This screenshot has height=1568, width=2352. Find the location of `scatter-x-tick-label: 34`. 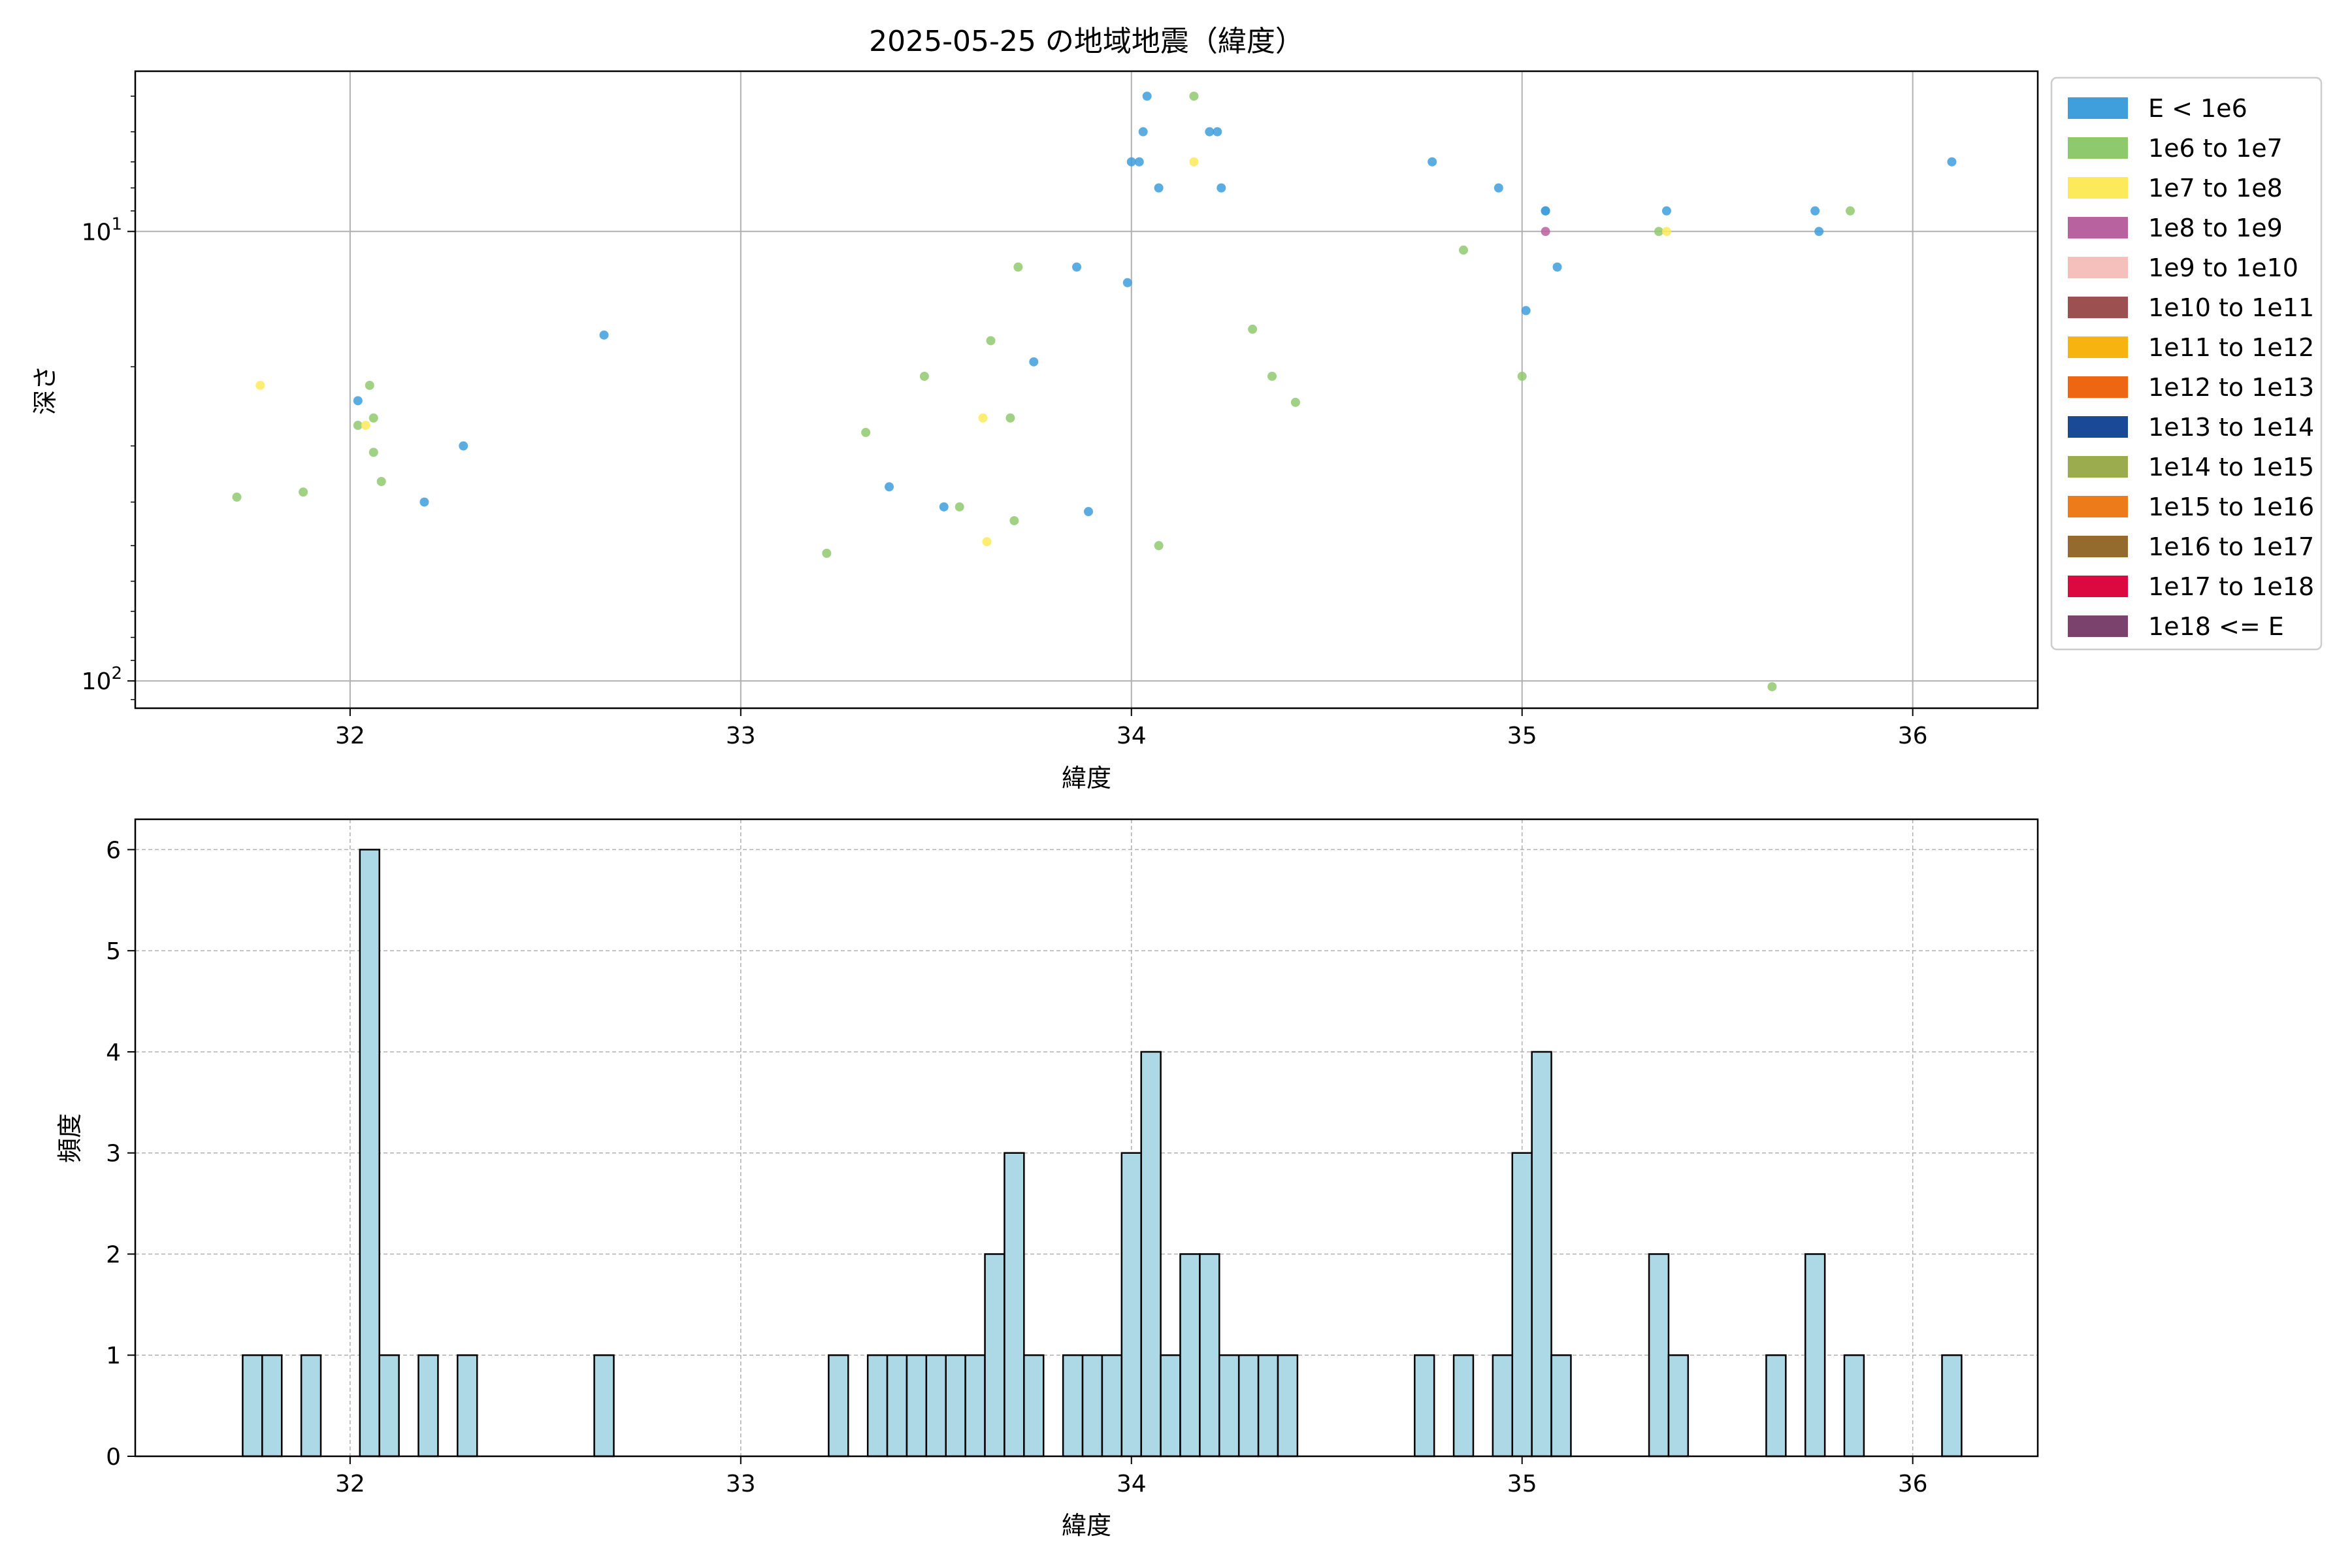

scatter-x-tick-label: 34 is located at coordinates (1132, 736).